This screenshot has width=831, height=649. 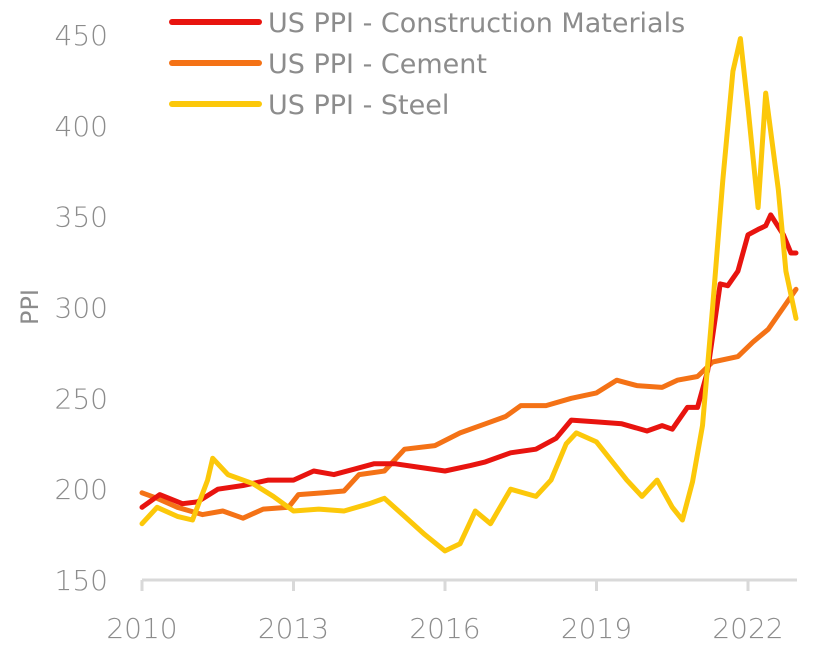 What do you see at coordinates (293, 628) in the screenshot?
I see `x-tick-label: 2013` at bounding box center [293, 628].